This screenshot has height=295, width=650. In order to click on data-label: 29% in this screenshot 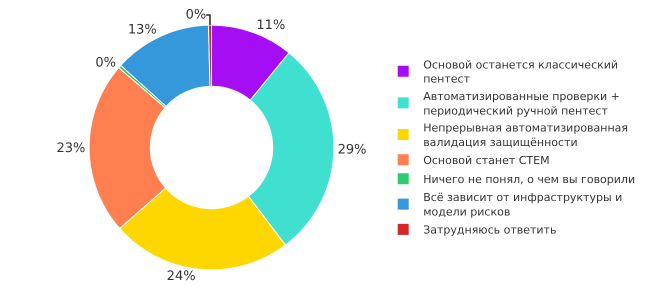, I will do `click(352, 150)`.